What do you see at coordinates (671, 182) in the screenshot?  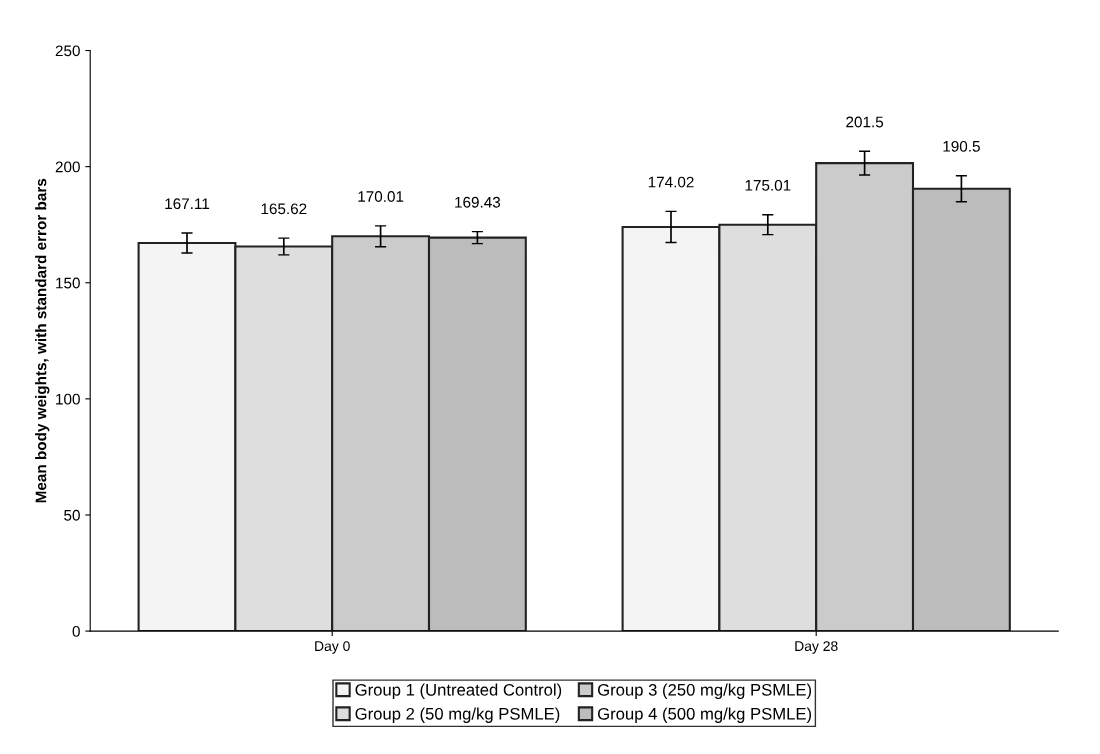 I see `data-label: 174.02` at bounding box center [671, 182].